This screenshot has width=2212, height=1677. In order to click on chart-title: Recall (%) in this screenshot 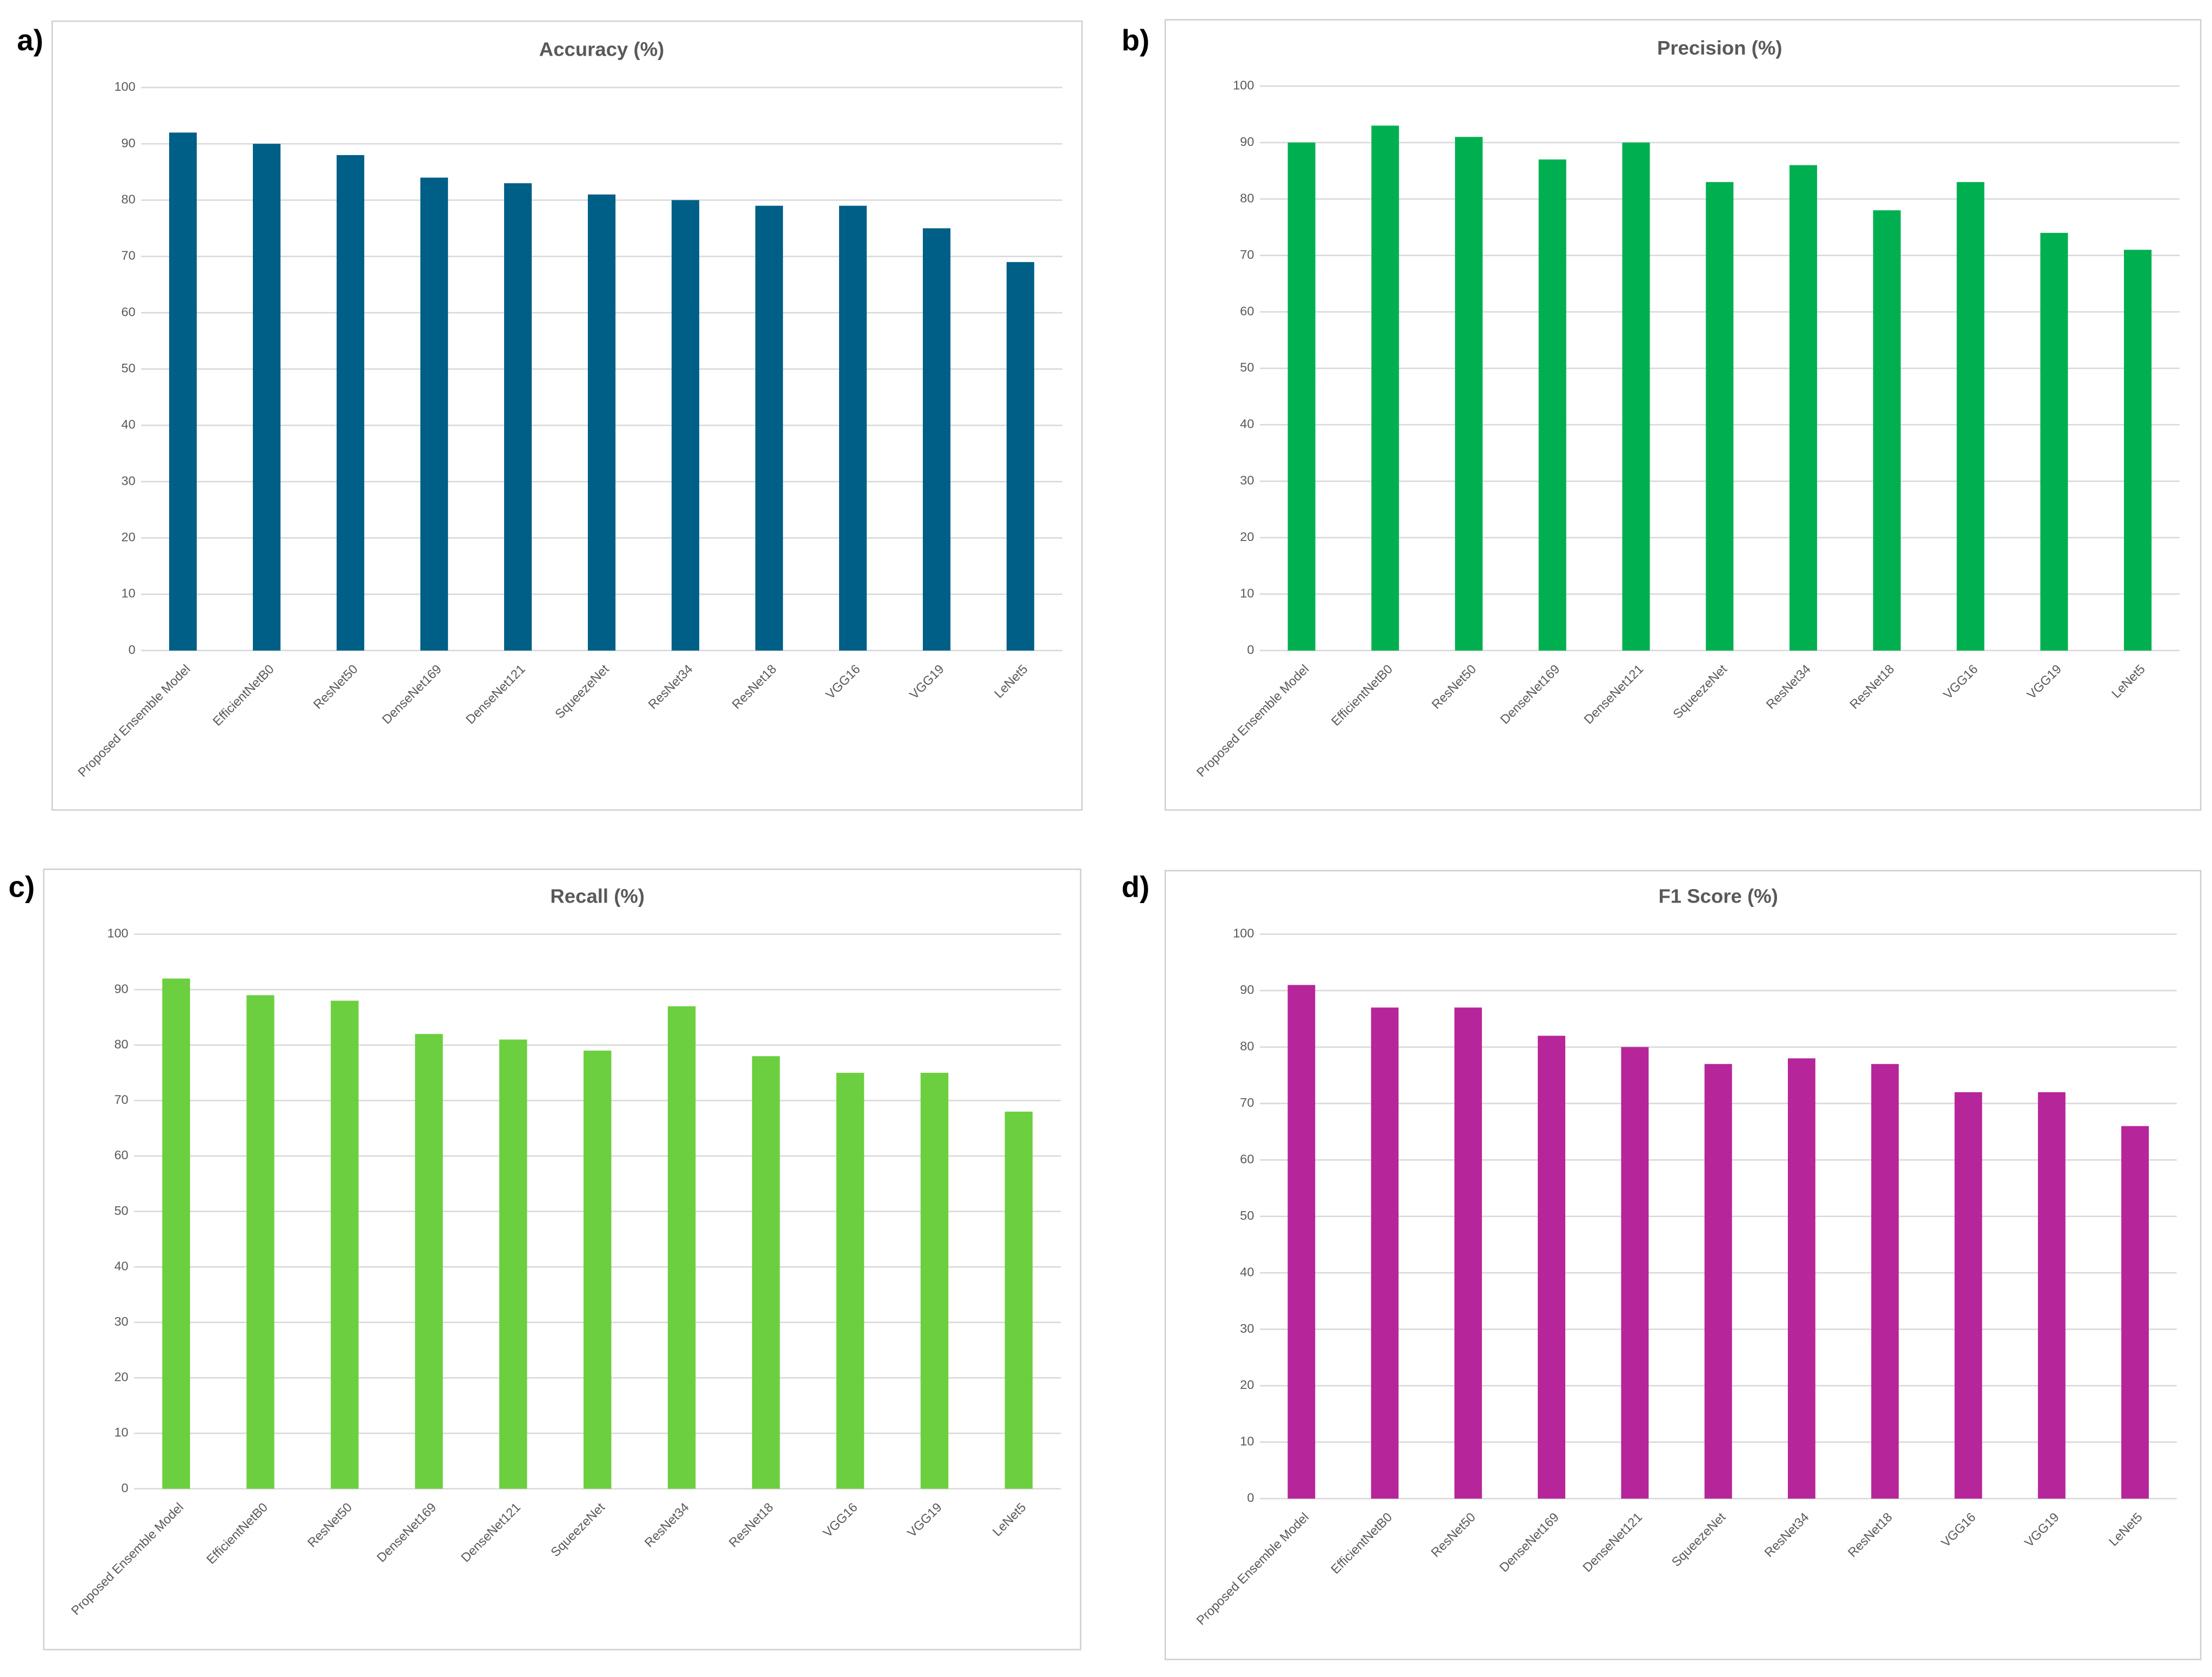, I will do `click(598, 896)`.